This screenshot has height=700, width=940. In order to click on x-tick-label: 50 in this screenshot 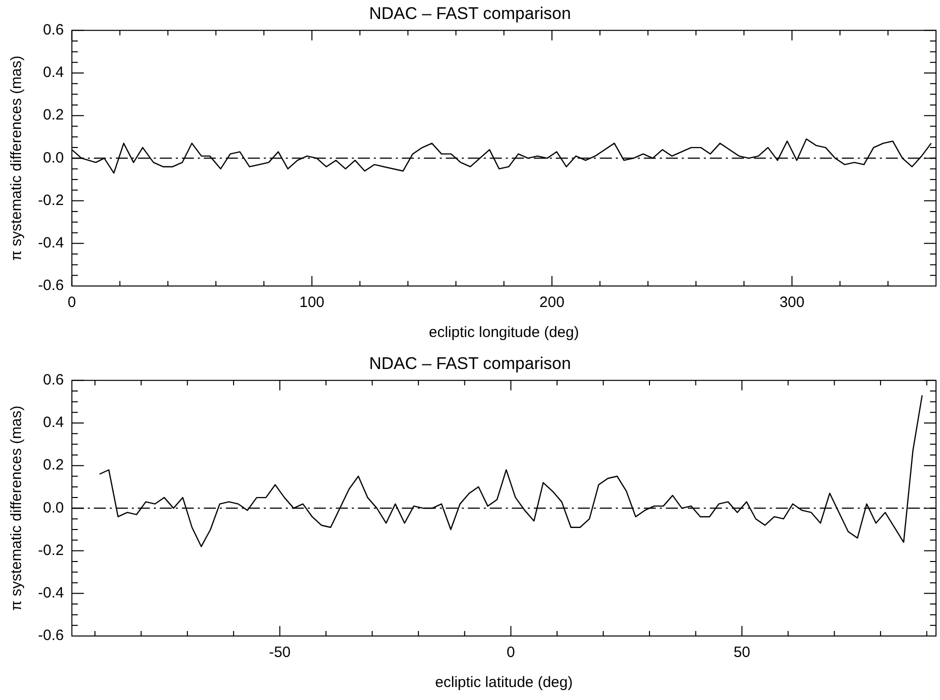, I will do `click(742, 653)`.